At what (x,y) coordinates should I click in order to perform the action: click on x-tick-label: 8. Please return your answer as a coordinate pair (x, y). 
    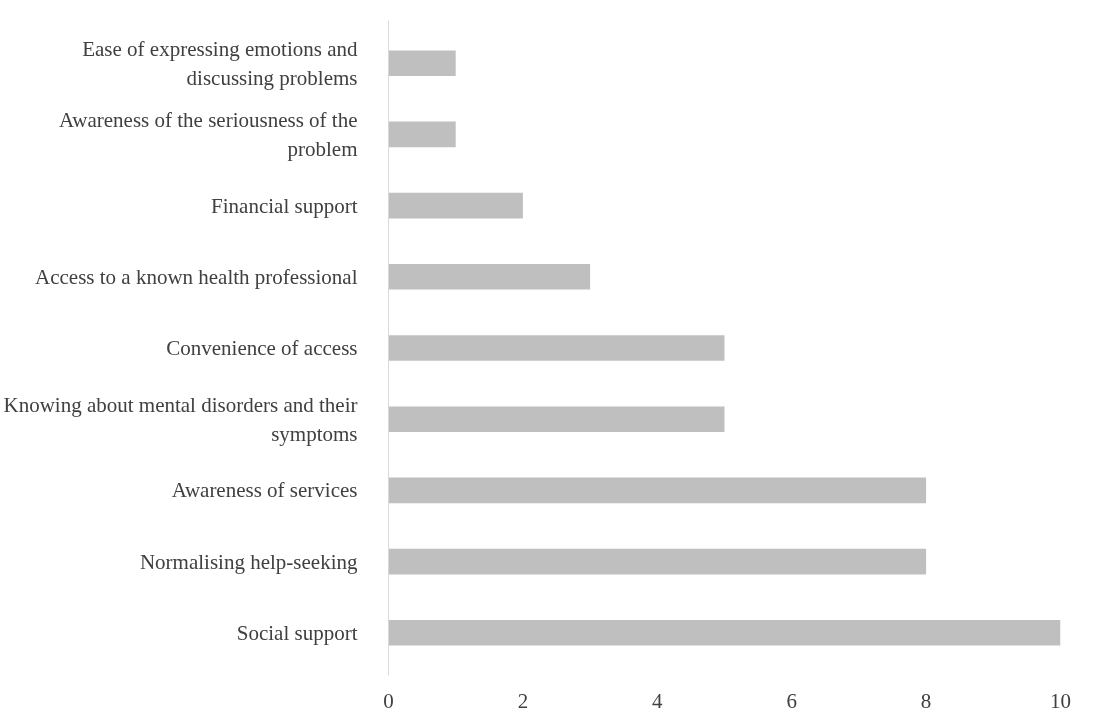
    Looking at the image, I should click on (926, 700).